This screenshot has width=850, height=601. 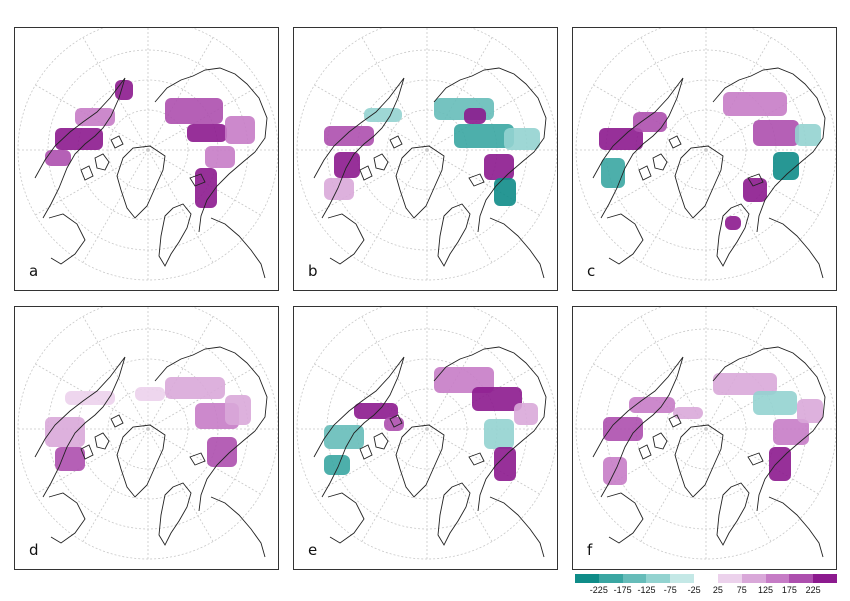 What do you see at coordinates (813, 590) in the screenshot?
I see `legend-tick-label: 225` at bounding box center [813, 590].